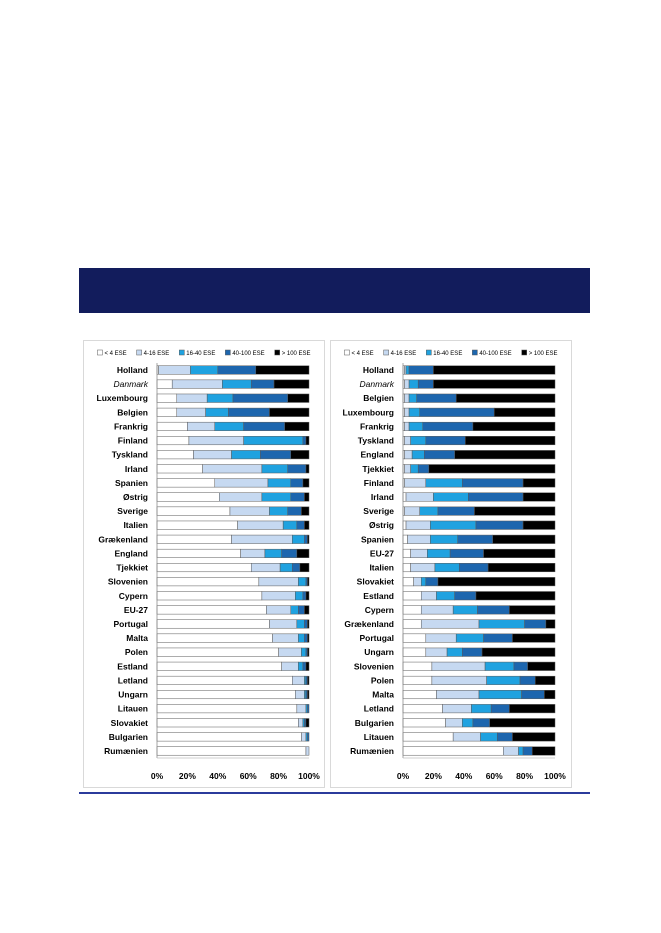 This screenshot has height=933, width=661. What do you see at coordinates (368, 412) in the screenshot?
I see `category-label: Luxembourg` at bounding box center [368, 412].